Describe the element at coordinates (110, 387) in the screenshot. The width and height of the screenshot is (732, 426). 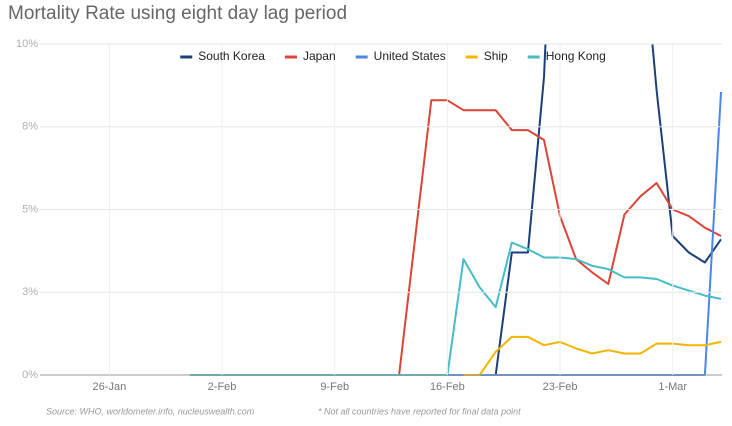
I see `x-tick-label: 26-Jan` at that location.